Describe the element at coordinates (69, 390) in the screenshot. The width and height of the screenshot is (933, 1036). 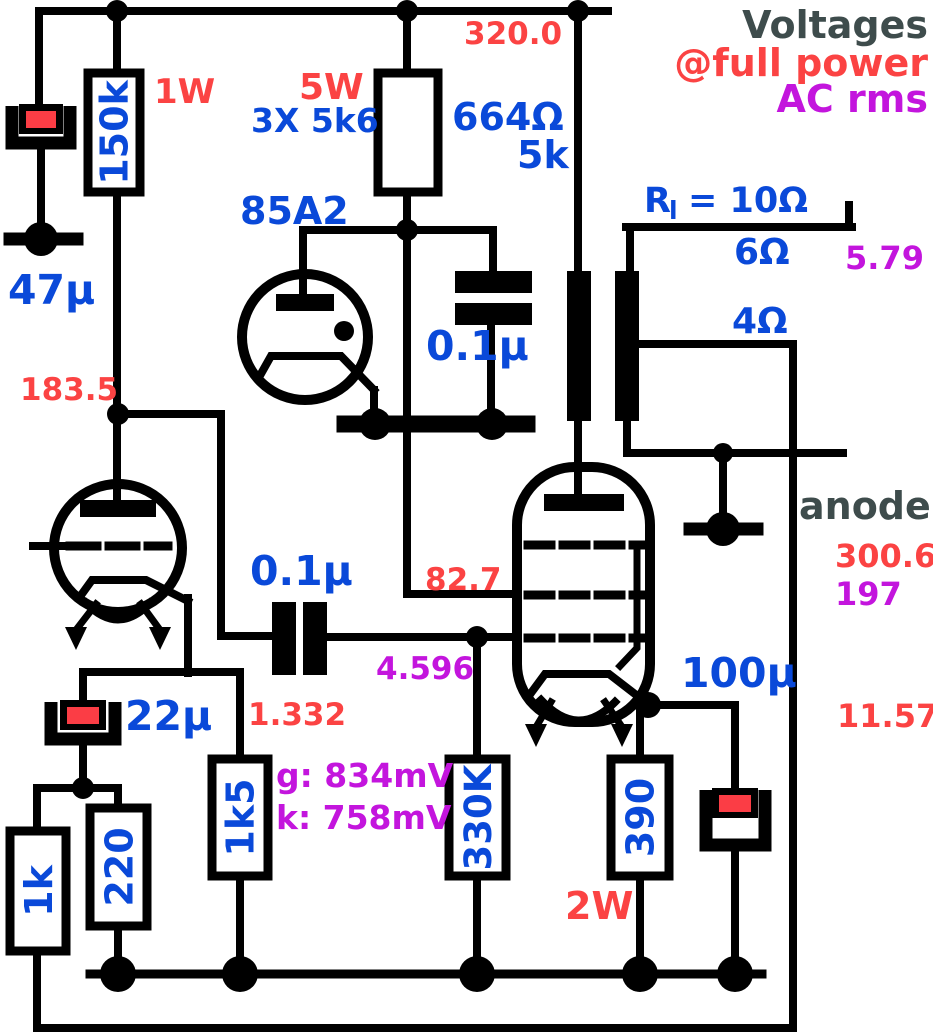
I see `voltage-183: 183.5` at that location.